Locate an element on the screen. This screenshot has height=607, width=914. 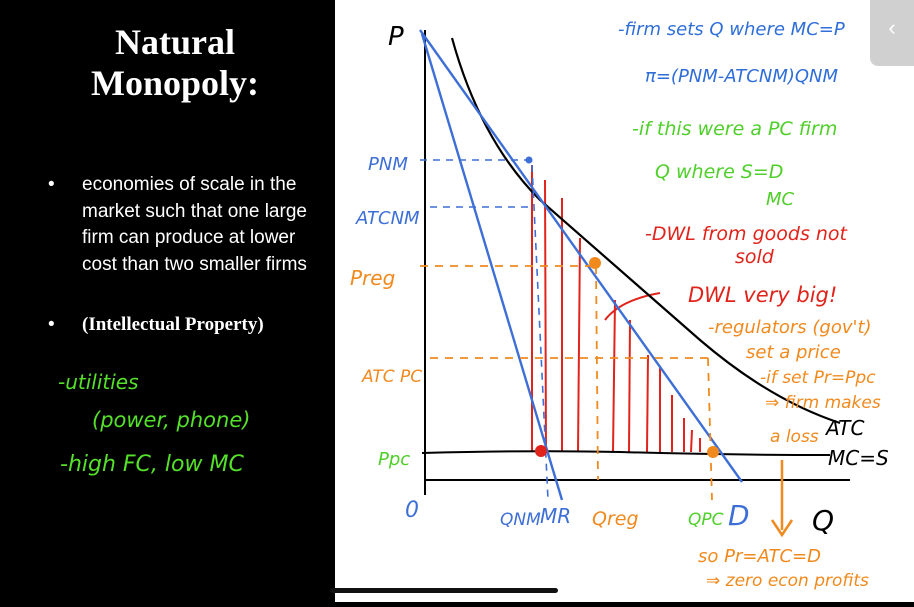
label-atc: ATC is located at coordinates (844, 428).